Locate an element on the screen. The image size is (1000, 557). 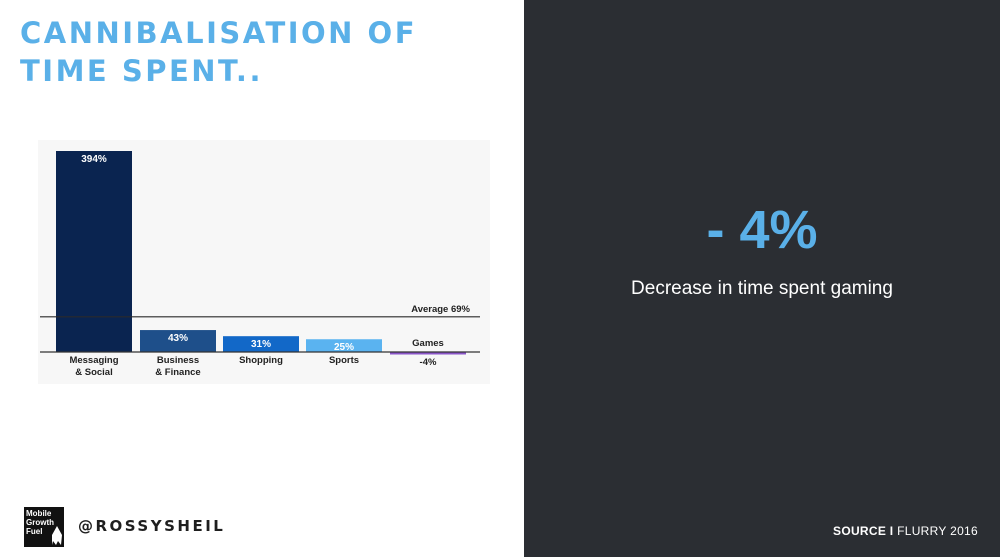
category-label: Shopping is located at coordinates (261, 360).